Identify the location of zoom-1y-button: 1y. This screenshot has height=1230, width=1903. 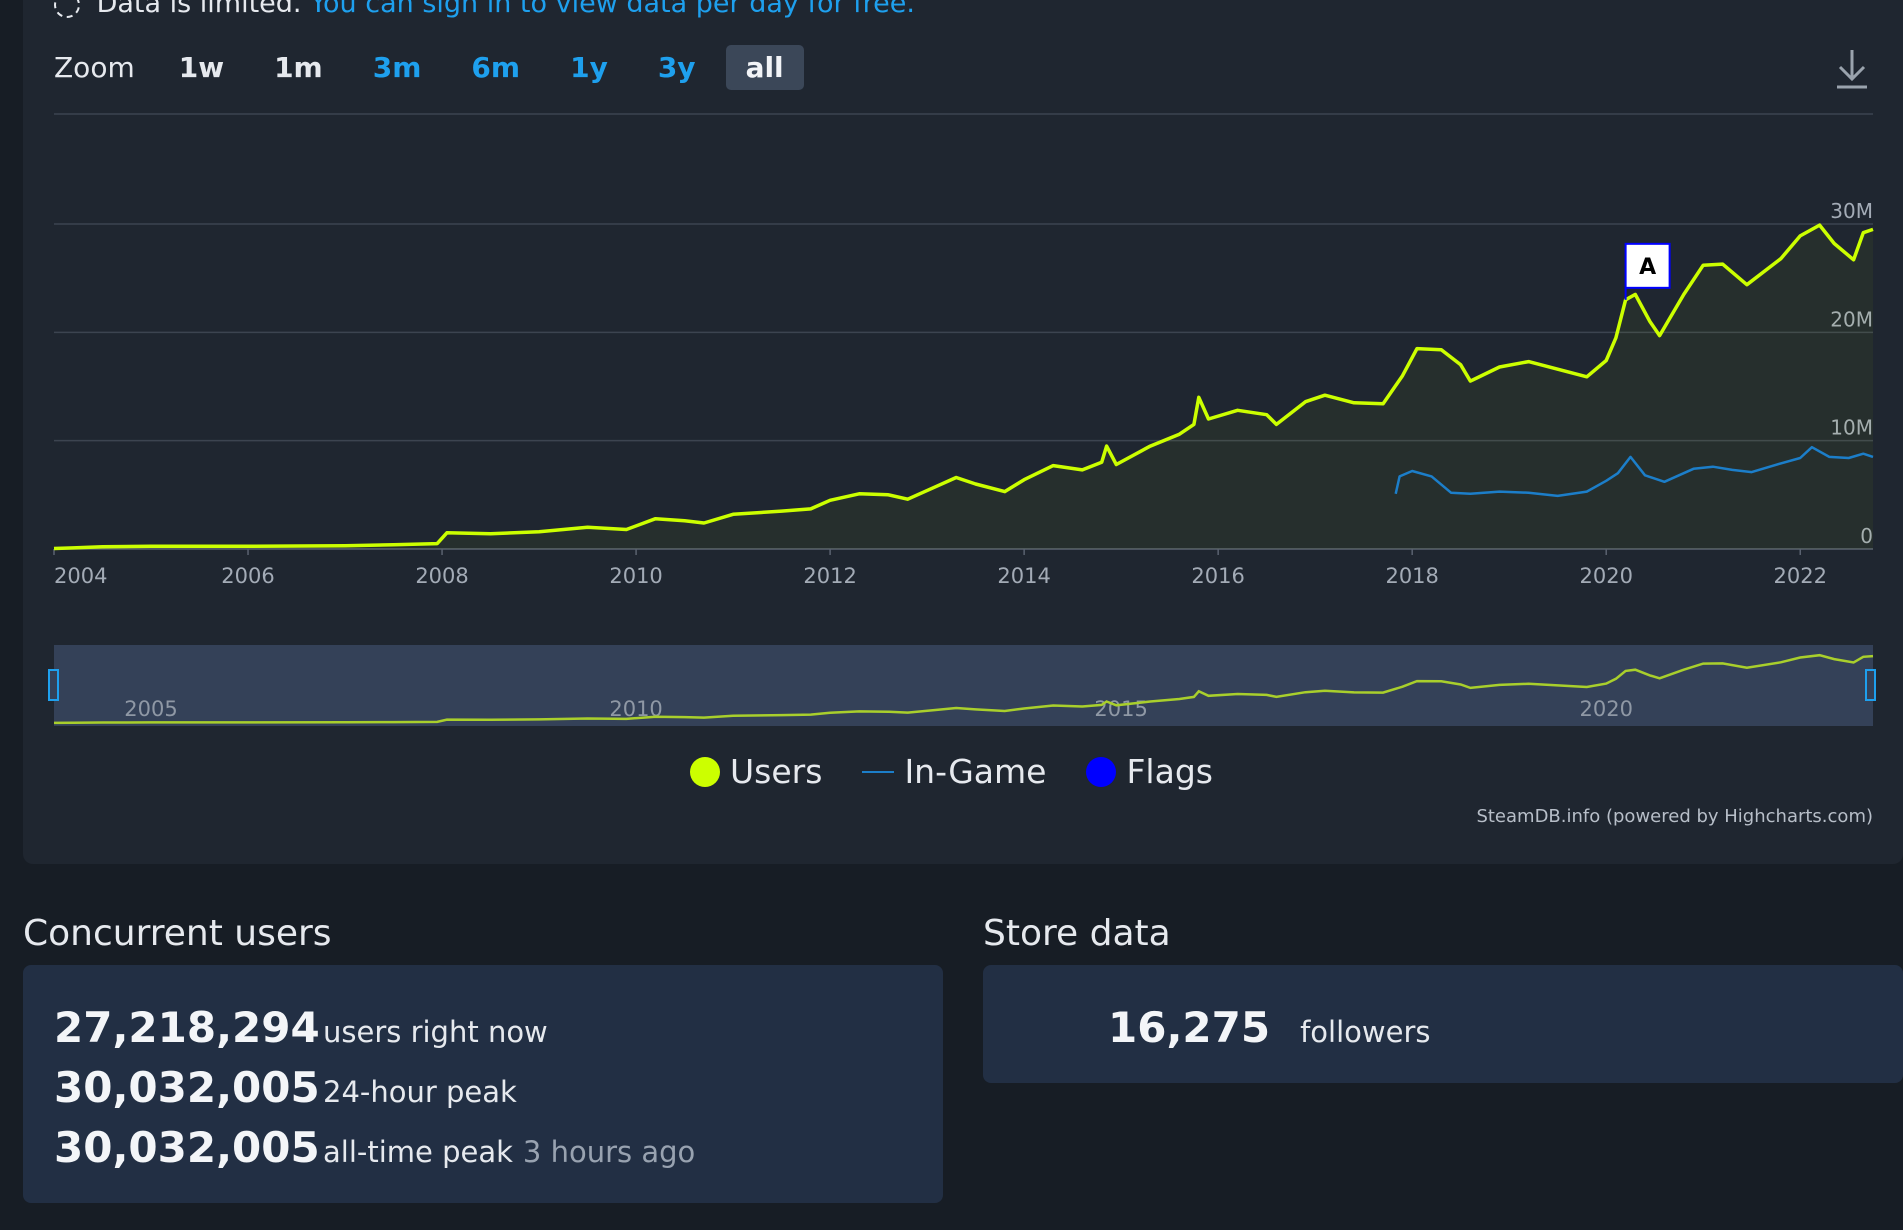
(589, 67).